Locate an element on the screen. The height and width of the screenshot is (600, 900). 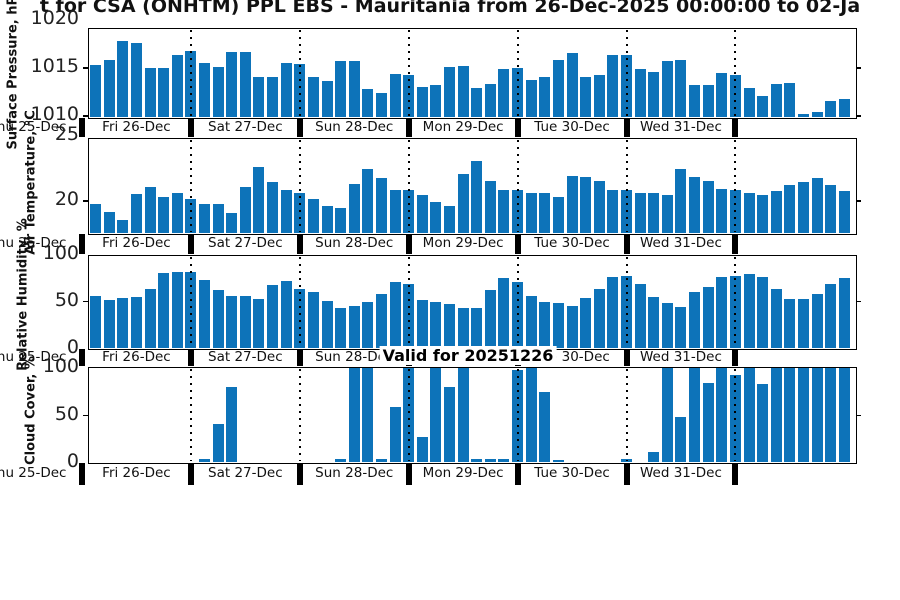
x-tick-label: Tue 30-Dec is located at coordinates (572, 243).